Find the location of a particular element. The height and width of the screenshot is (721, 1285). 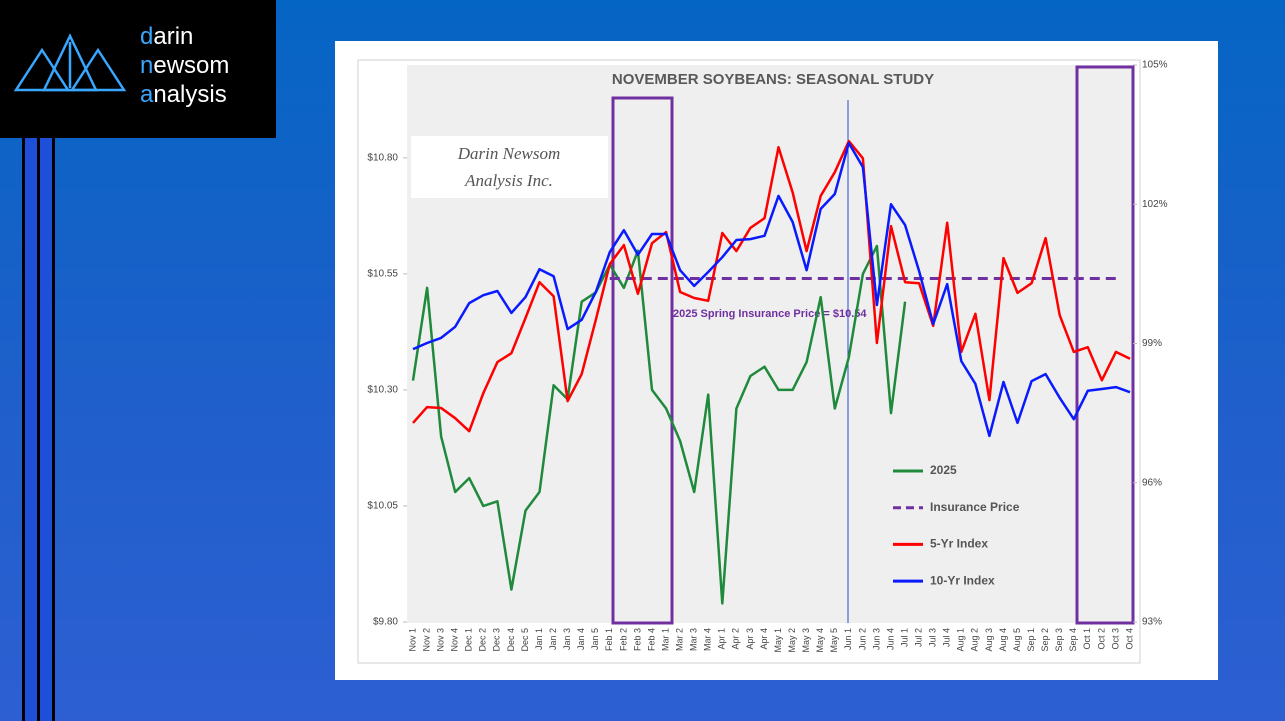

x-tick-label: Aug 2 is located at coordinates (975, 640).